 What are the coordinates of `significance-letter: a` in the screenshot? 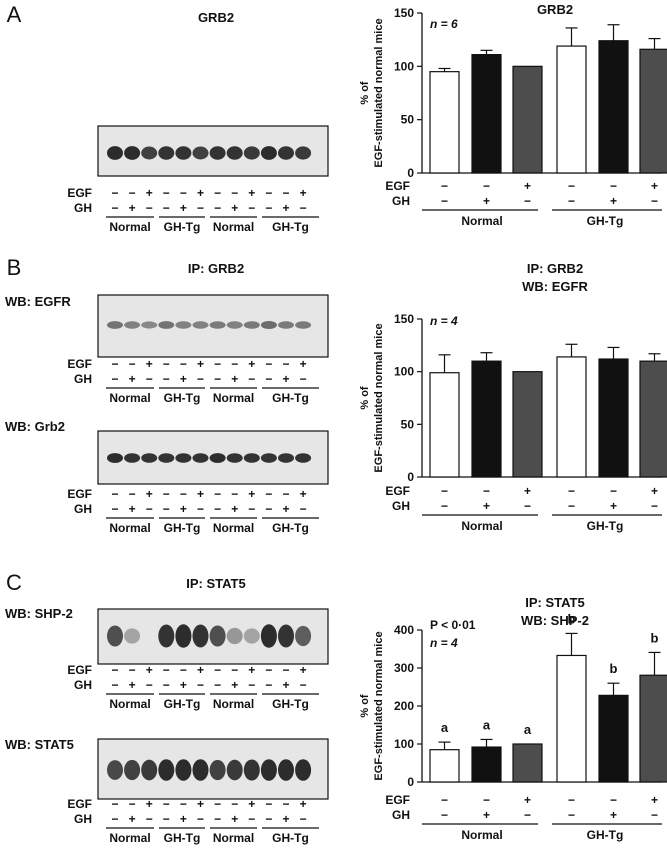 It's located at (487, 724).